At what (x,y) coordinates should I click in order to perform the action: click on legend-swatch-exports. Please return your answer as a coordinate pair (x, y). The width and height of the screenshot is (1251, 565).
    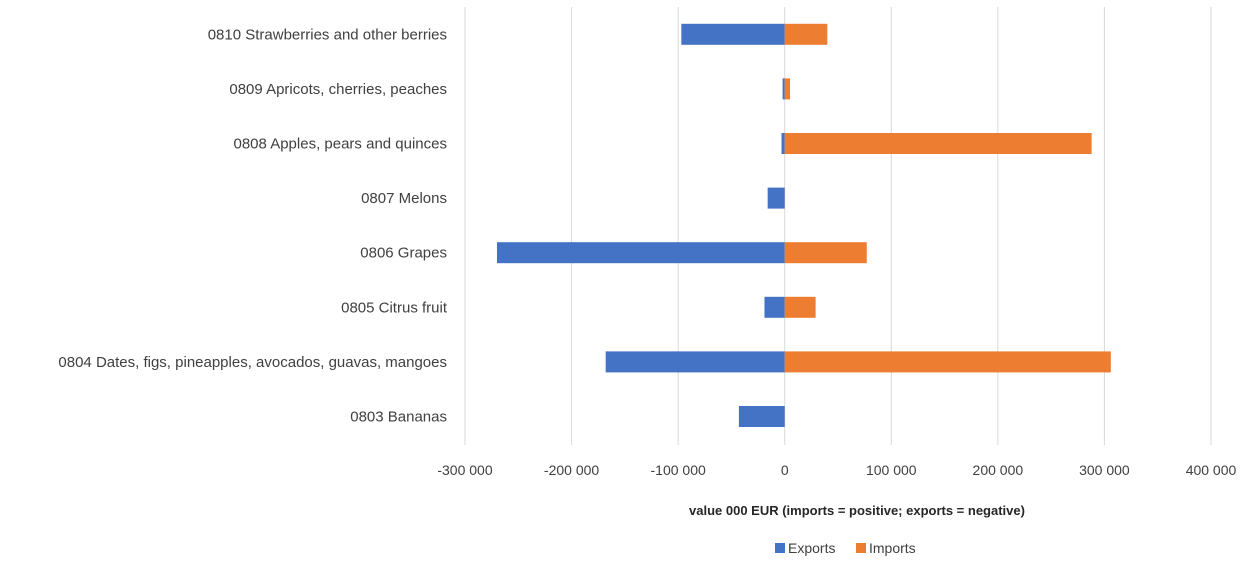
    Looking at the image, I should click on (780, 548).